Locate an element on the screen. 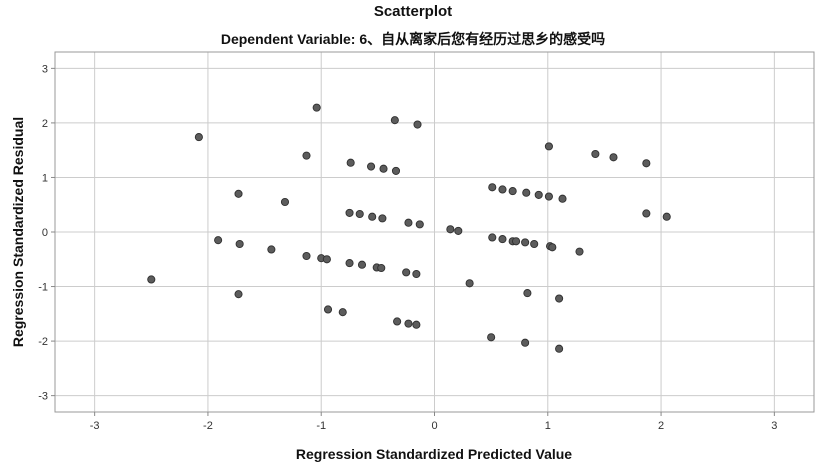 The height and width of the screenshot is (466, 826). x-tick-label: 2 is located at coordinates (661, 426).